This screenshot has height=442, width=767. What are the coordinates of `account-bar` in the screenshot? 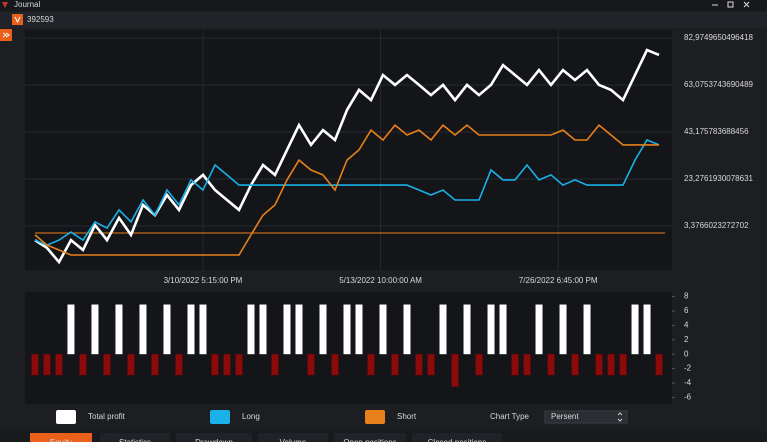 It's located at (383, 20).